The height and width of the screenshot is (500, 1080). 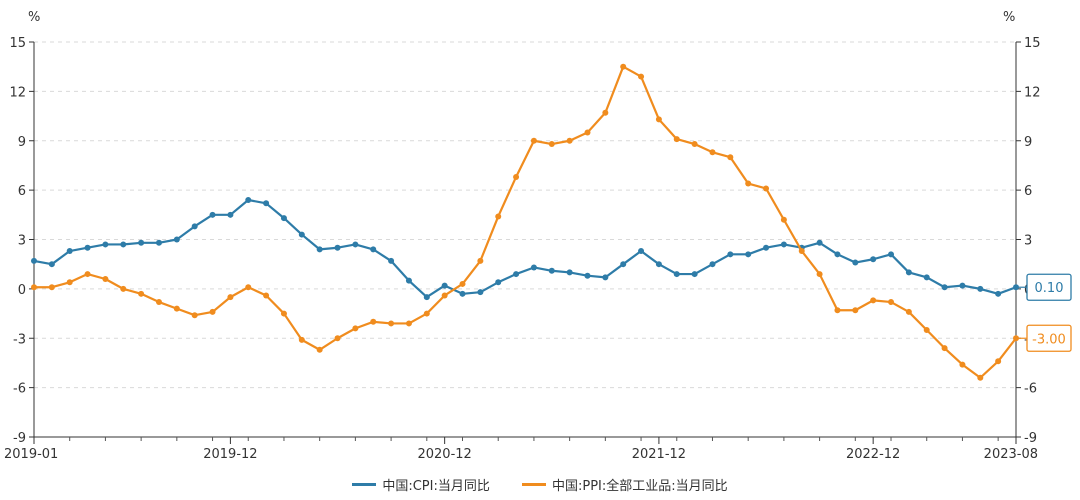 What do you see at coordinates (364, 484) in the screenshot?
I see `legend-swatch-cpi` at bounding box center [364, 484].